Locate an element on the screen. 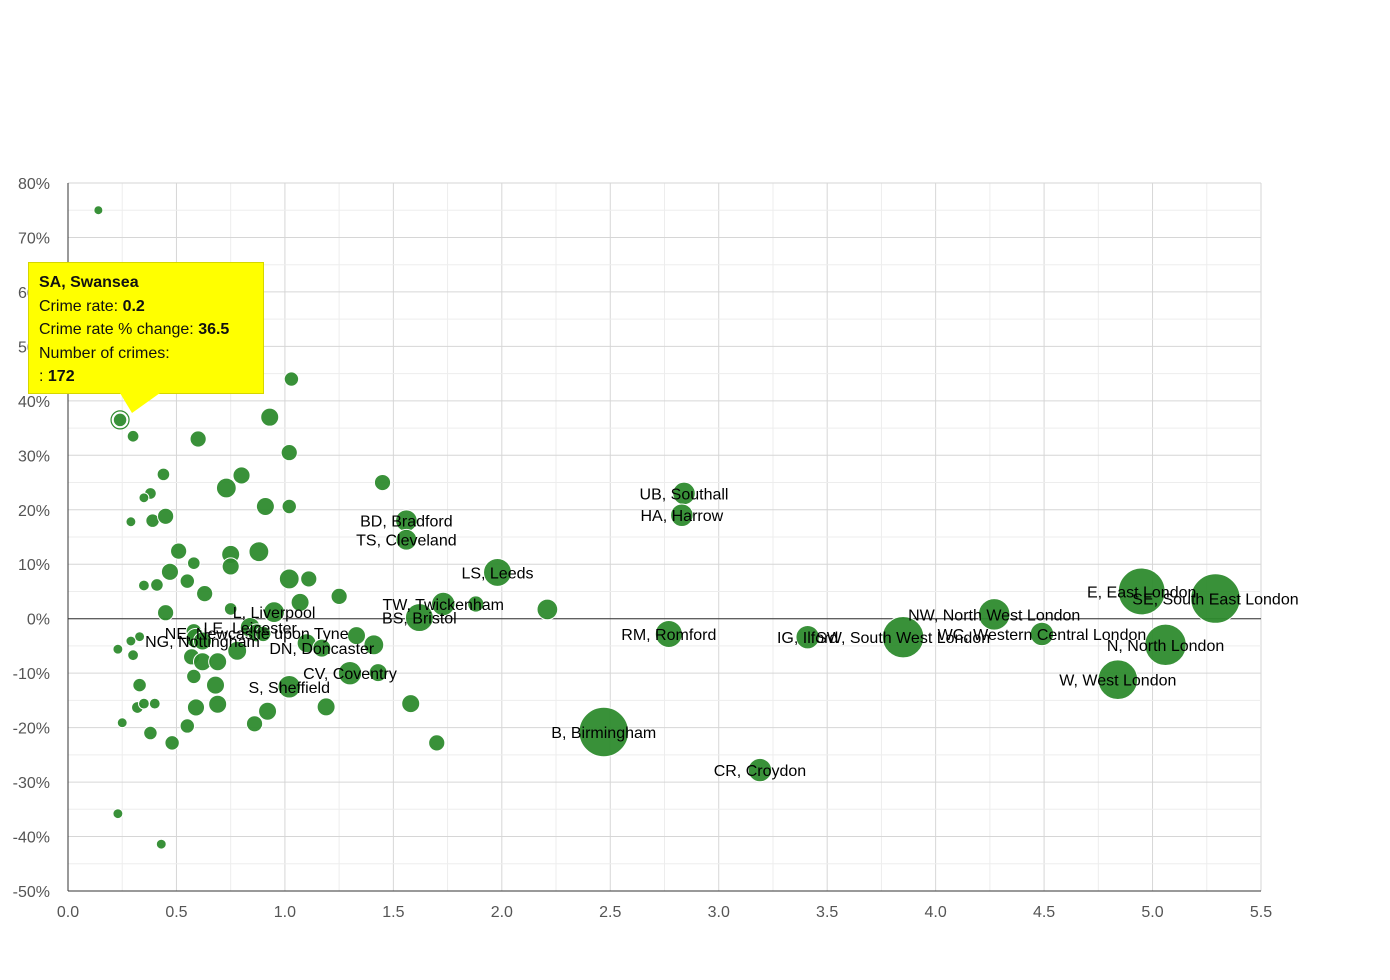  bubble-label: NG, Nottingham is located at coordinates (202, 642).